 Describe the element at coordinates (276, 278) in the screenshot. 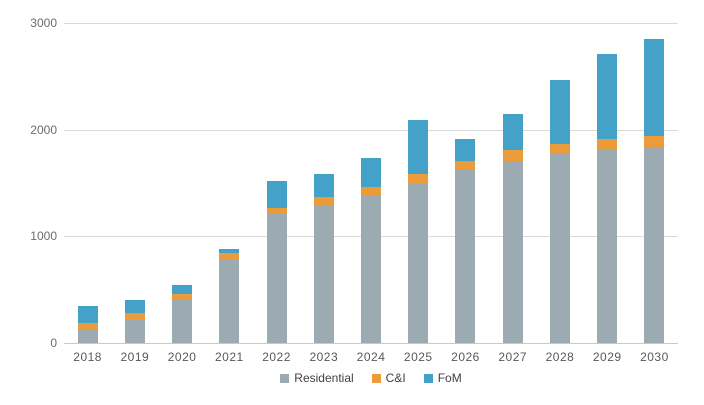

I see `bar-segment-residential-2022` at that location.